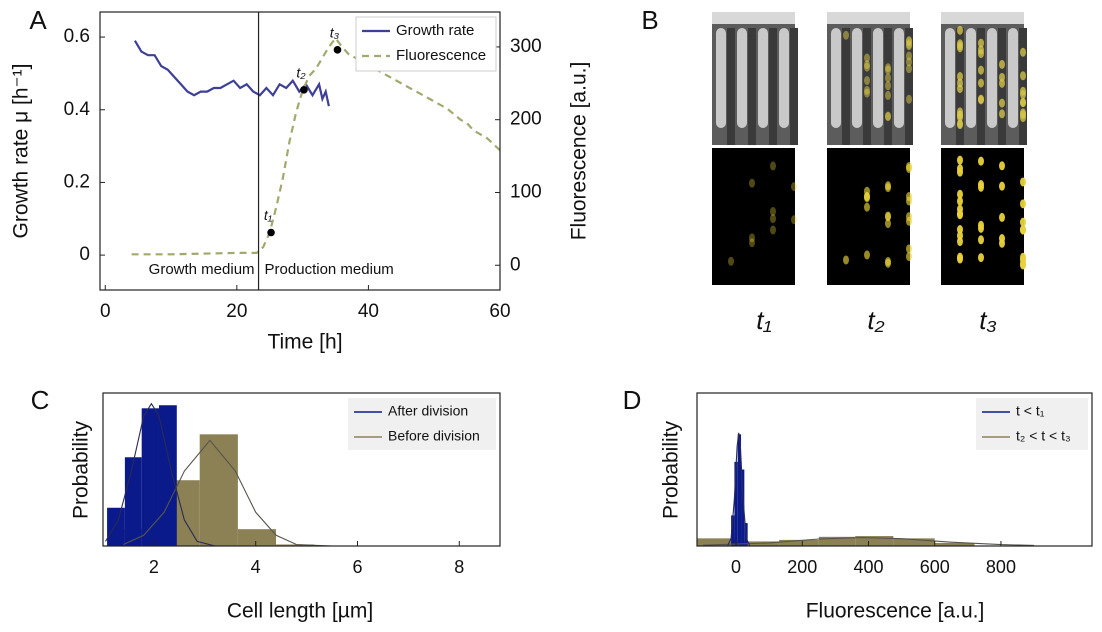 The image size is (1102, 632). Describe the element at coordinates (268, 215) in the screenshot. I see `marker-label: t₁` at that location.